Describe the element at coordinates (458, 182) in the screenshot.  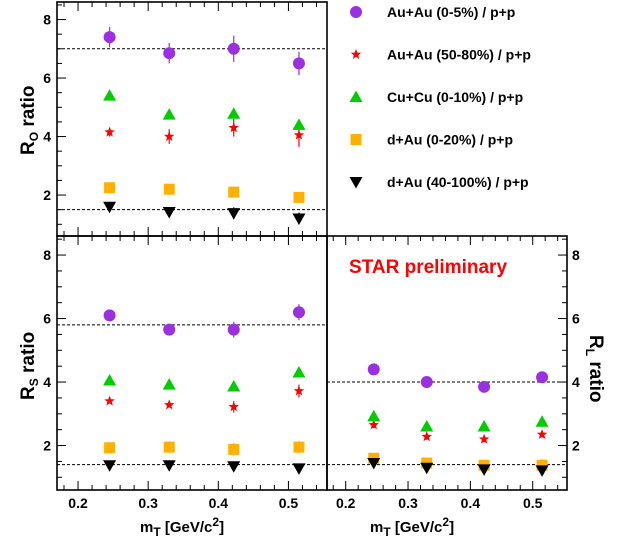
I see `legend-label: d+Au (40-100%) / p+p` at that location.